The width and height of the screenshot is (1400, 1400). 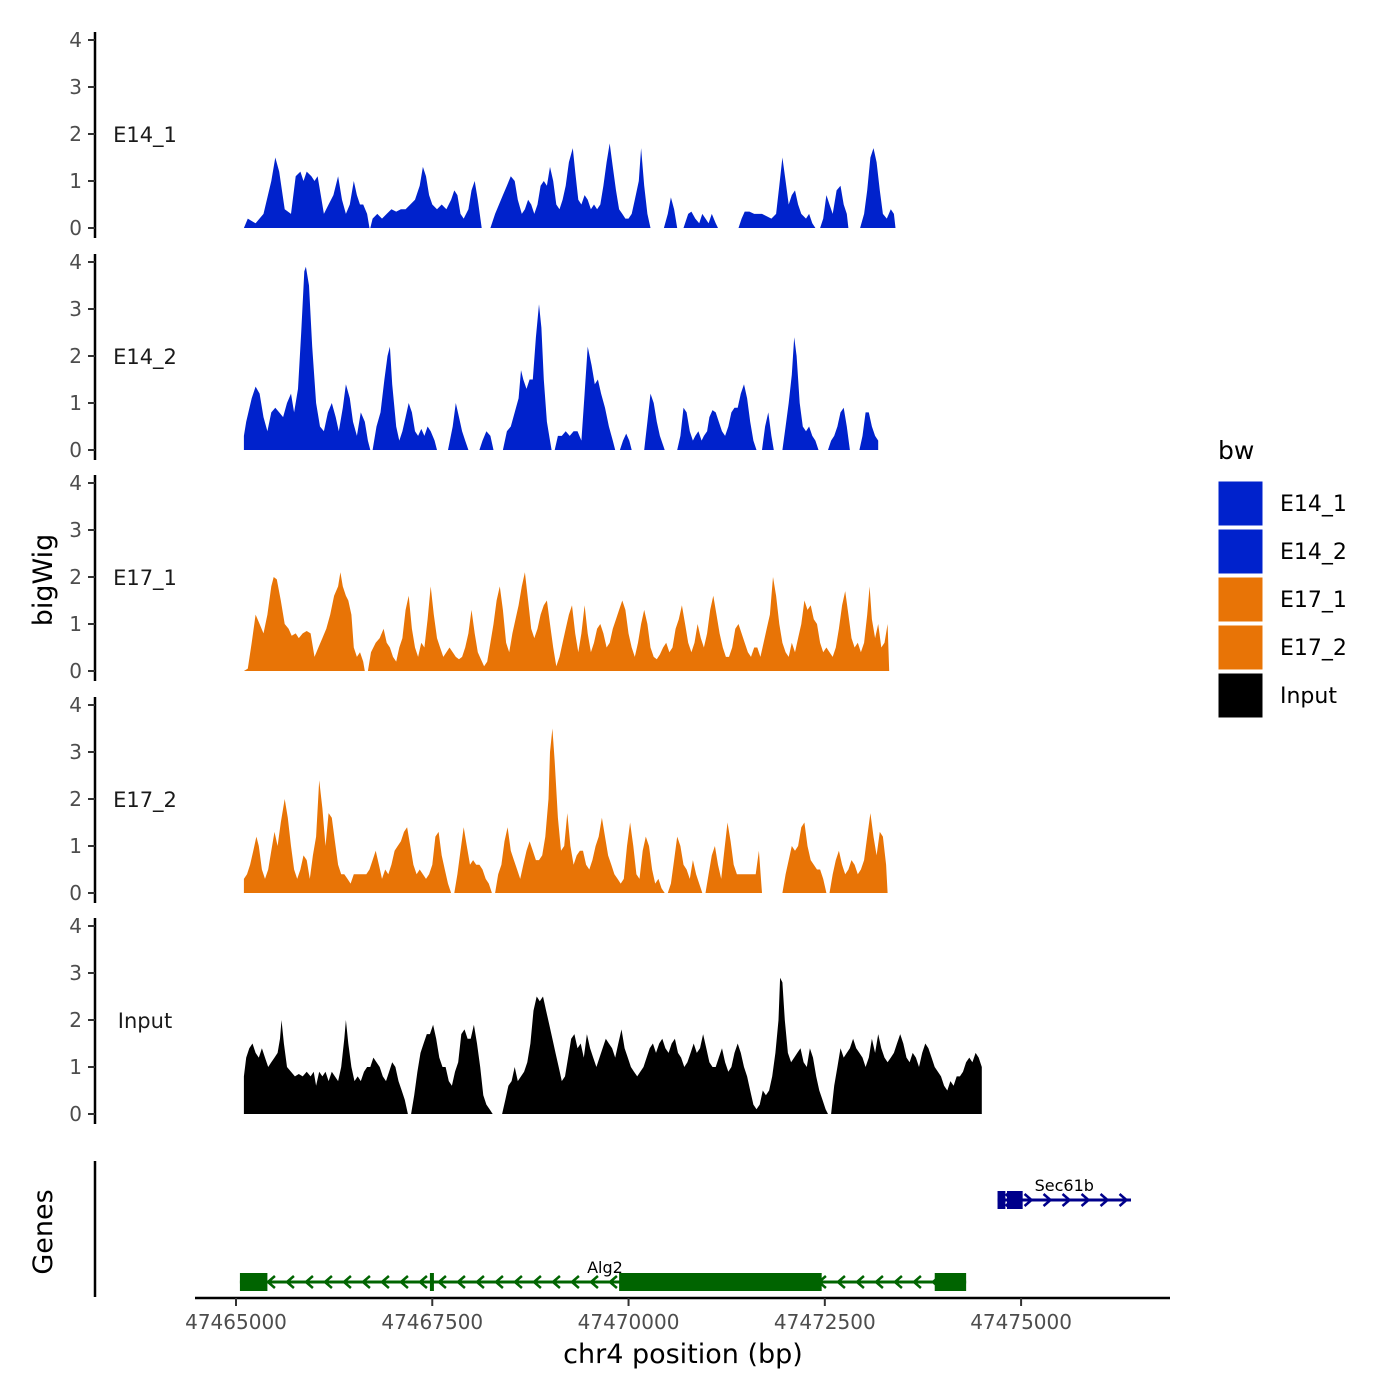 What do you see at coordinates (1021, 1322) in the screenshot?
I see `x-tick-label: 47475000` at bounding box center [1021, 1322].